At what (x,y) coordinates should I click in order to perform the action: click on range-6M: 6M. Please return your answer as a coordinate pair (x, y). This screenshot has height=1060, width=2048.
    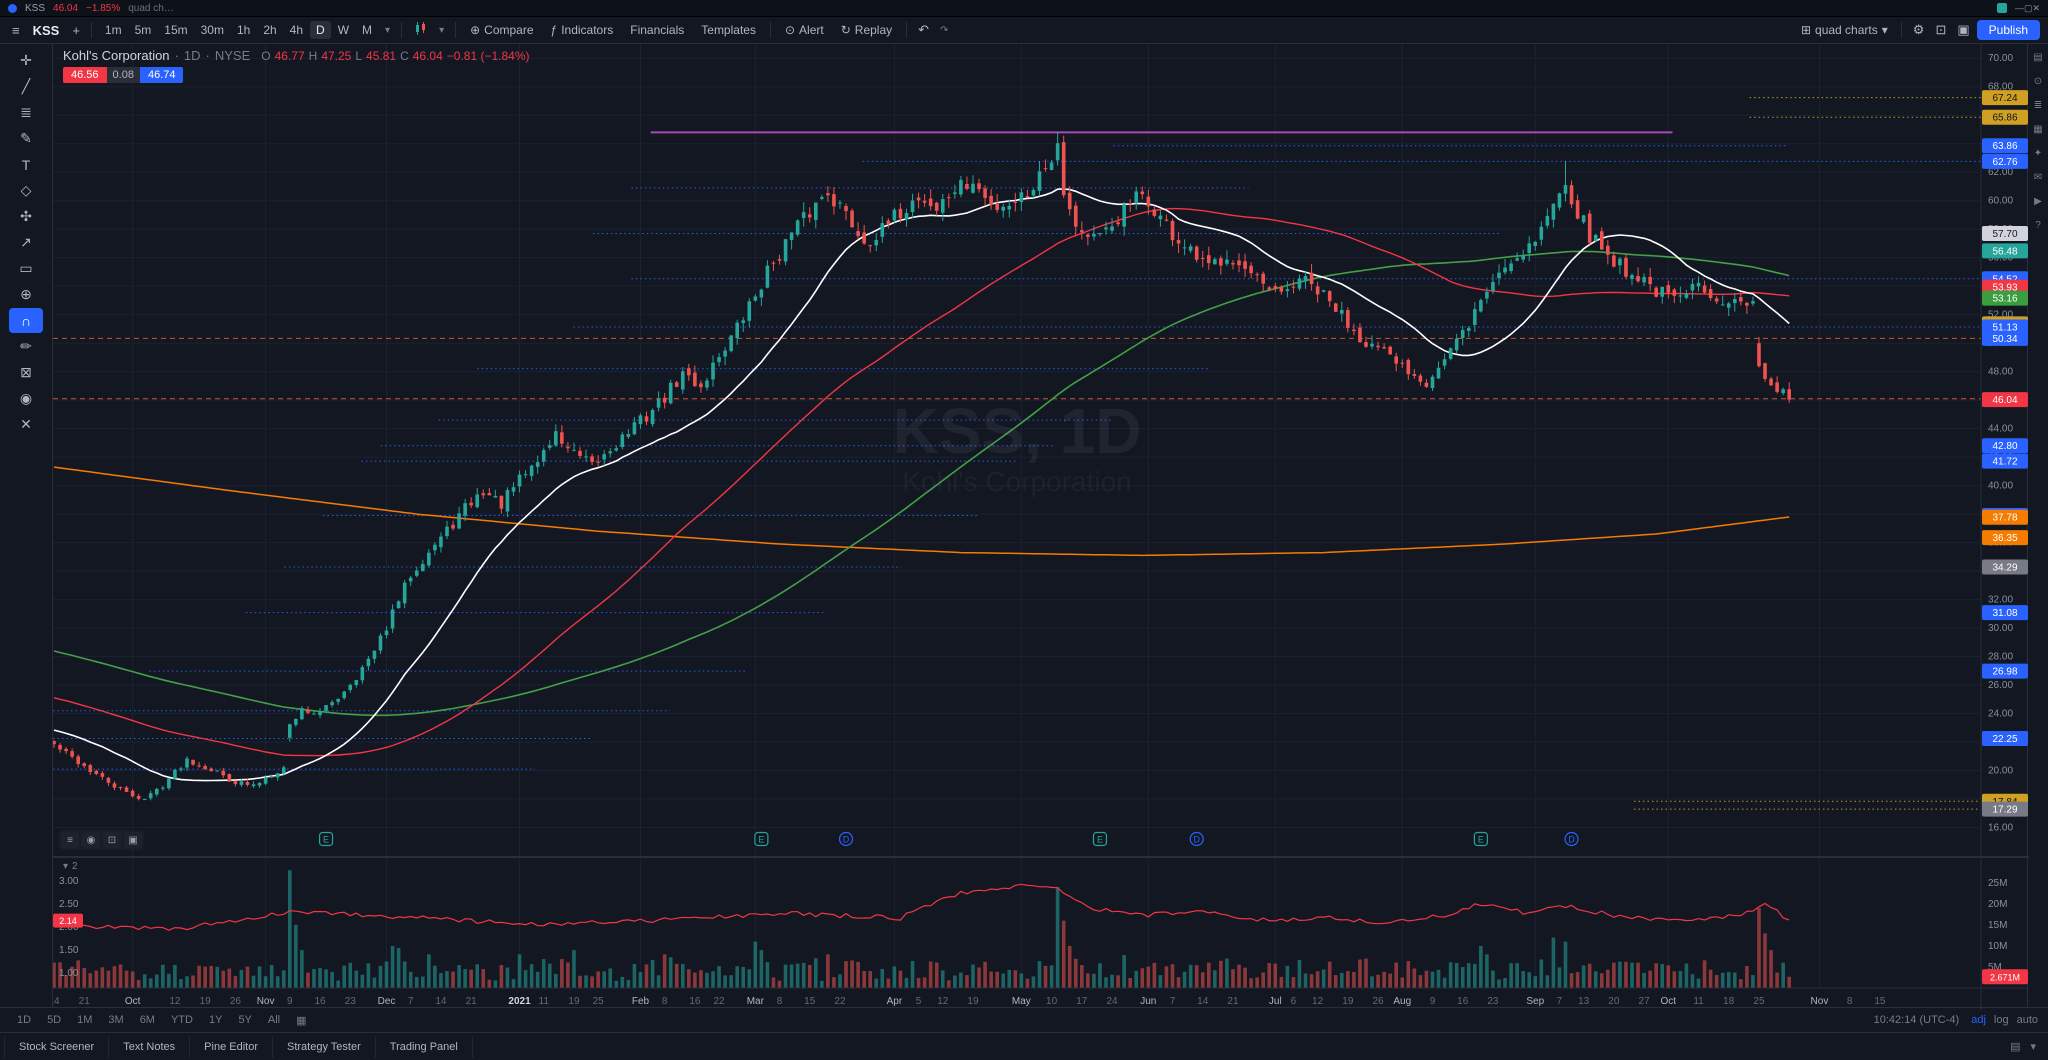
    Looking at the image, I should click on (147, 1020).